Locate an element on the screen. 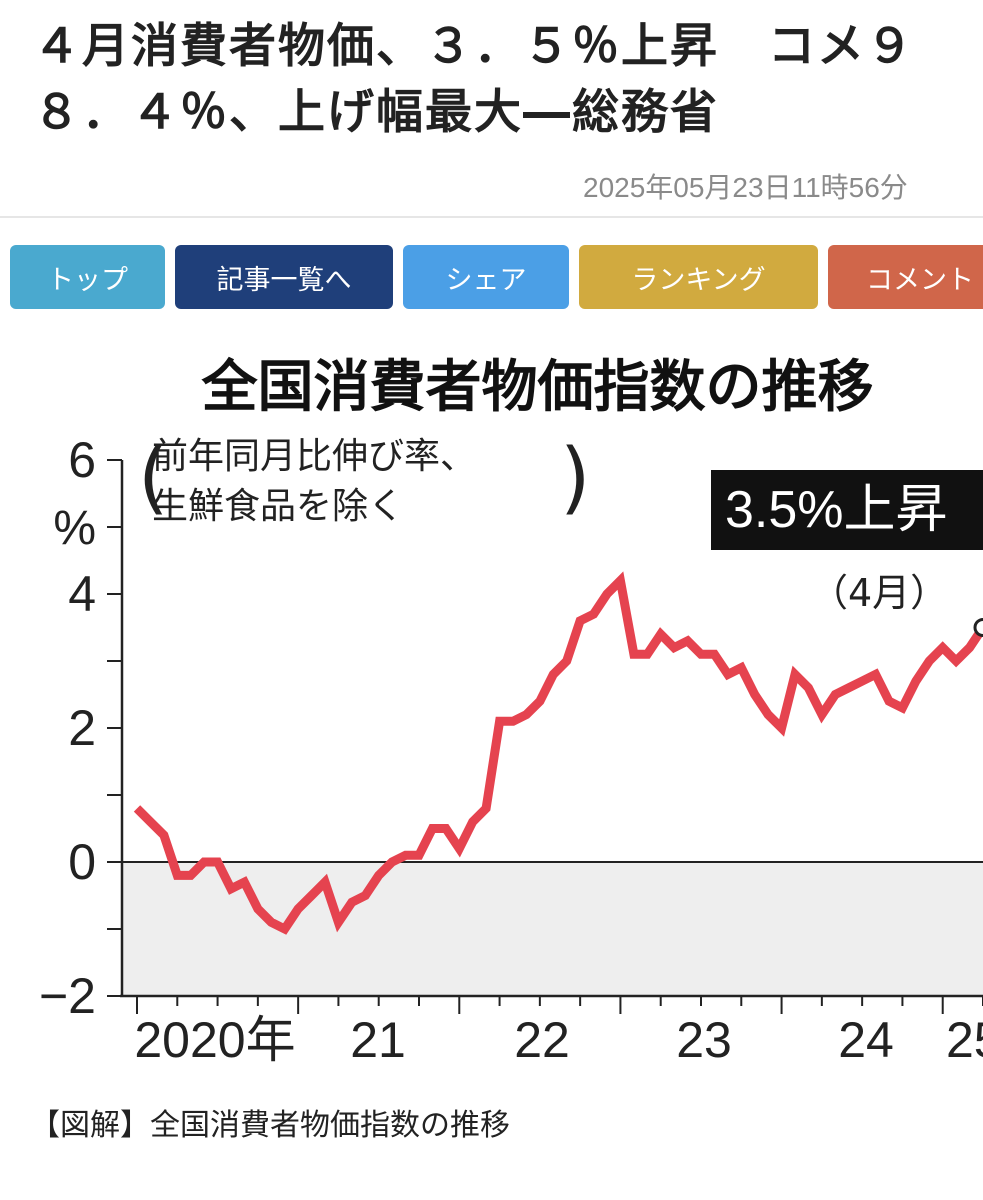 The image size is (983, 1200). chart-title: 全国消費者物価指数の推移 is located at coordinates (537, 387).